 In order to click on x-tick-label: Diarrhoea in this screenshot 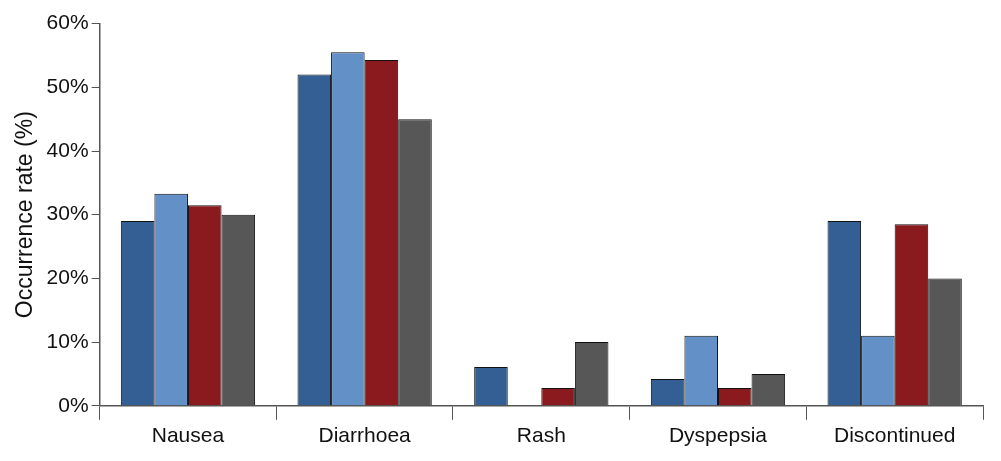, I will do `click(365, 435)`.